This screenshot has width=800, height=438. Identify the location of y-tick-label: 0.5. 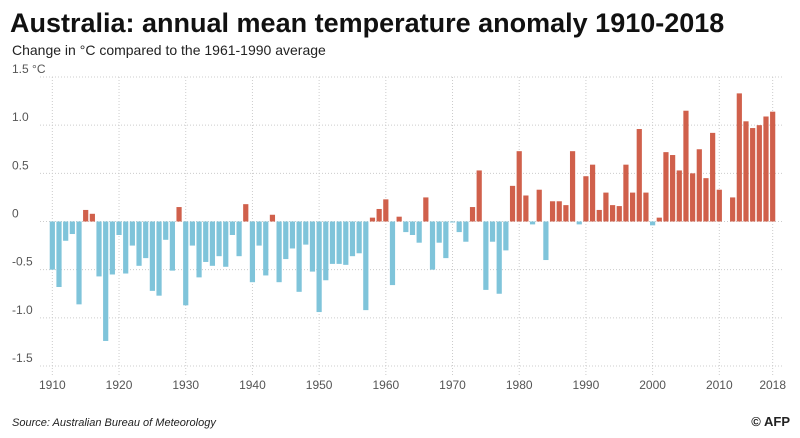
(20, 165).